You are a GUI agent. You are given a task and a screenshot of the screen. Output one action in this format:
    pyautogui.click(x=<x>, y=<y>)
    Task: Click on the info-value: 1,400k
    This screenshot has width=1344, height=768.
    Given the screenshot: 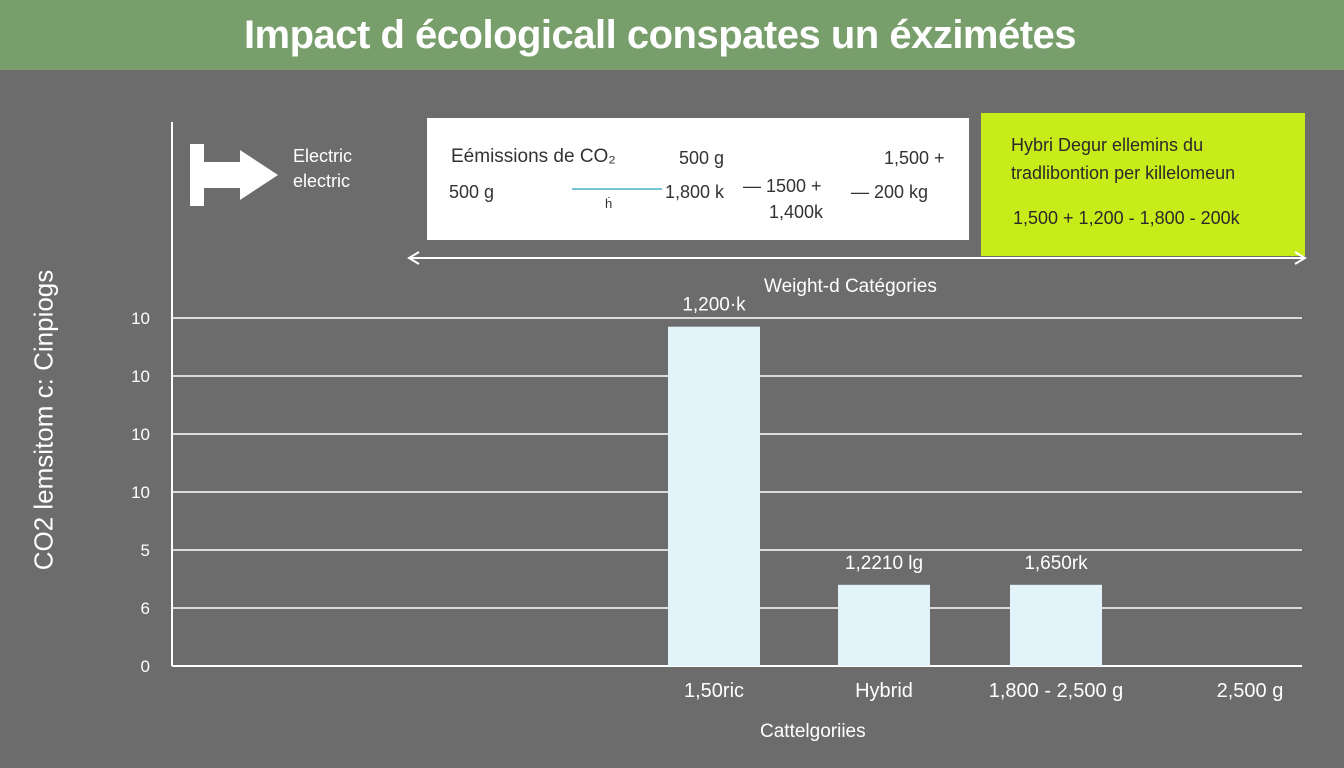 What is the action you would take?
    pyautogui.click(x=796, y=212)
    